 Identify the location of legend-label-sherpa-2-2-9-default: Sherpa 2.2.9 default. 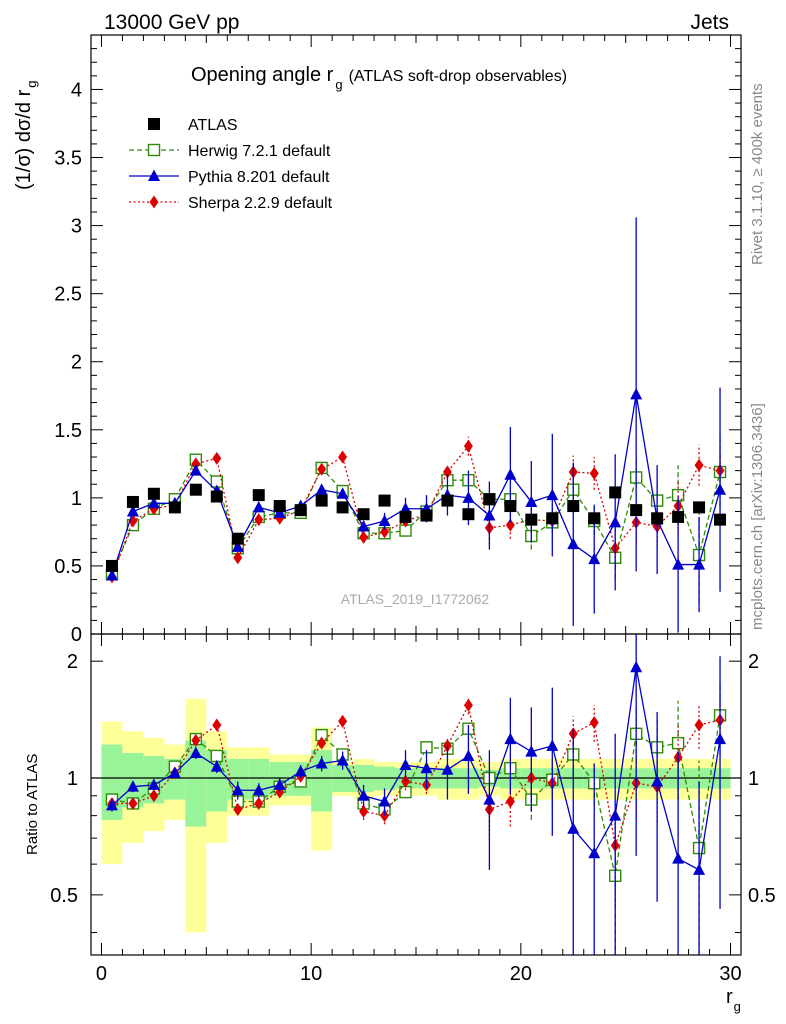
(260, 203).